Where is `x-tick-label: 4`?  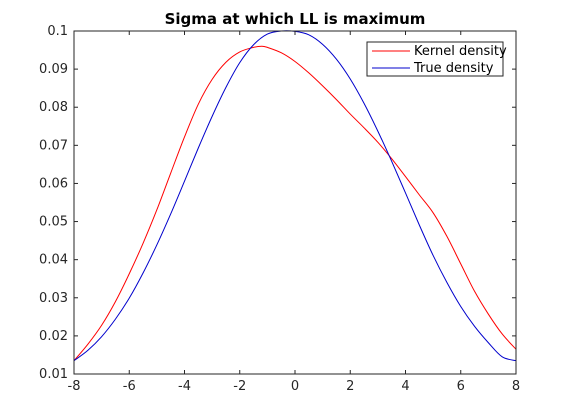
x-tick-label: 4 is located at coordinates (405, 386).